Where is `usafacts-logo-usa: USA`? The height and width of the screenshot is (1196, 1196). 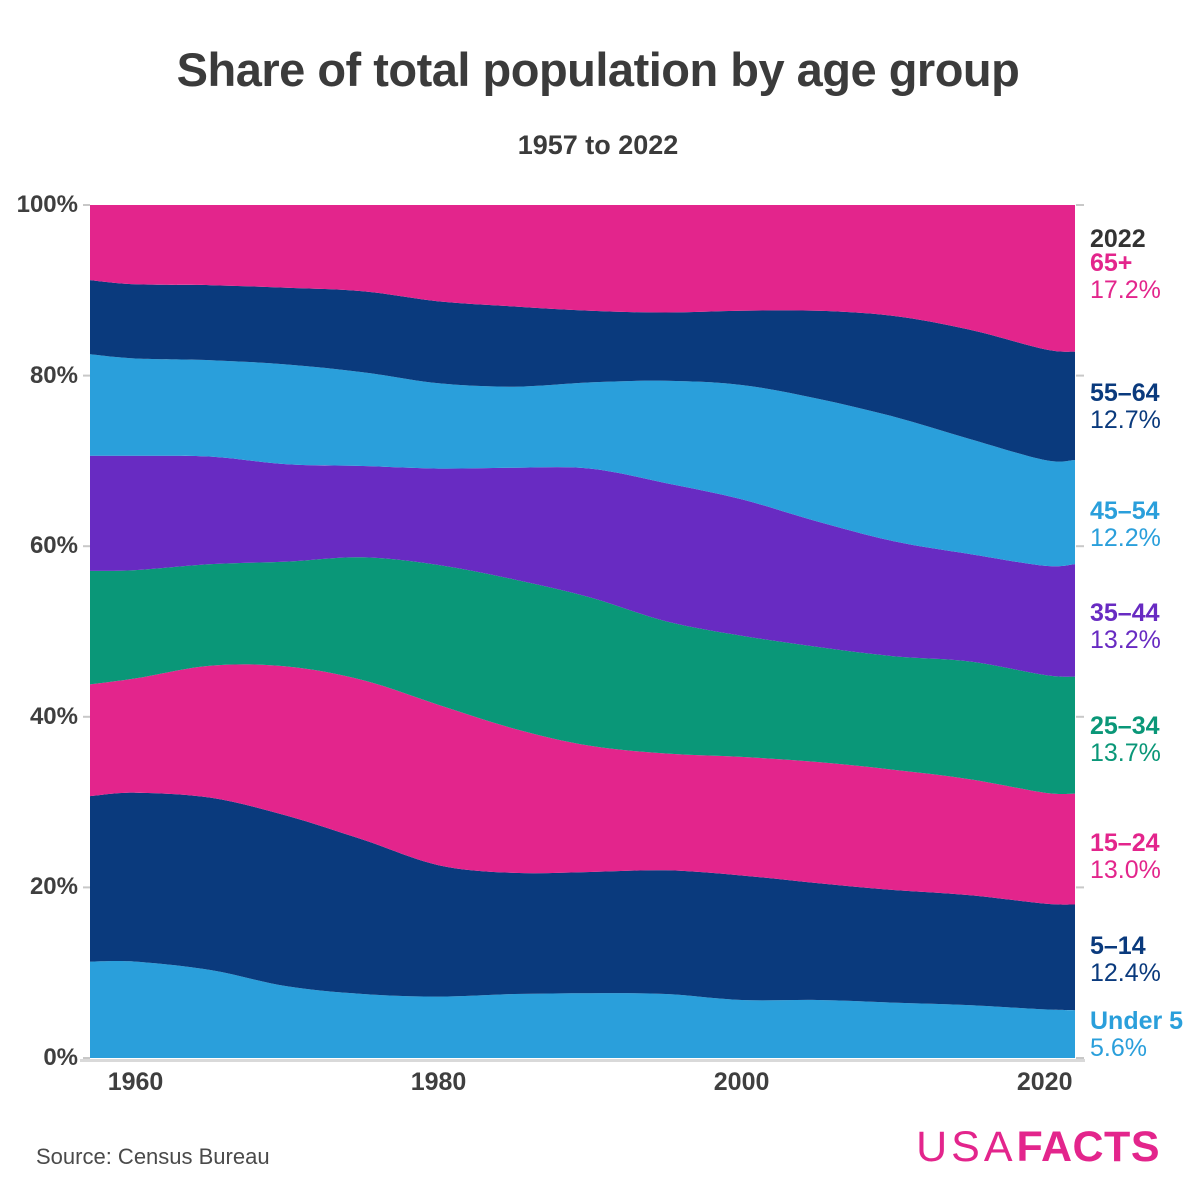 usafacts-logo-usa: USA is located at coordinates (966, 1147).